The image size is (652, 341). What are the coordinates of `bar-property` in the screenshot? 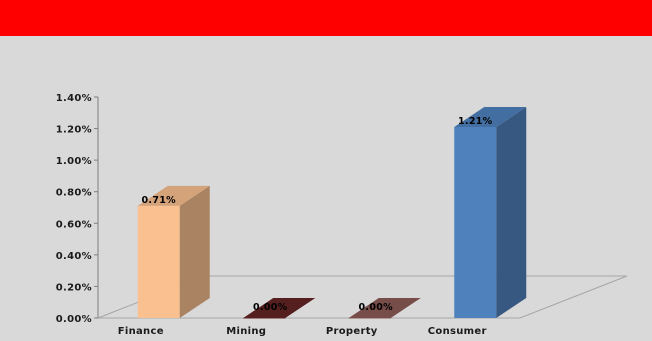 It's located at (384, 308).